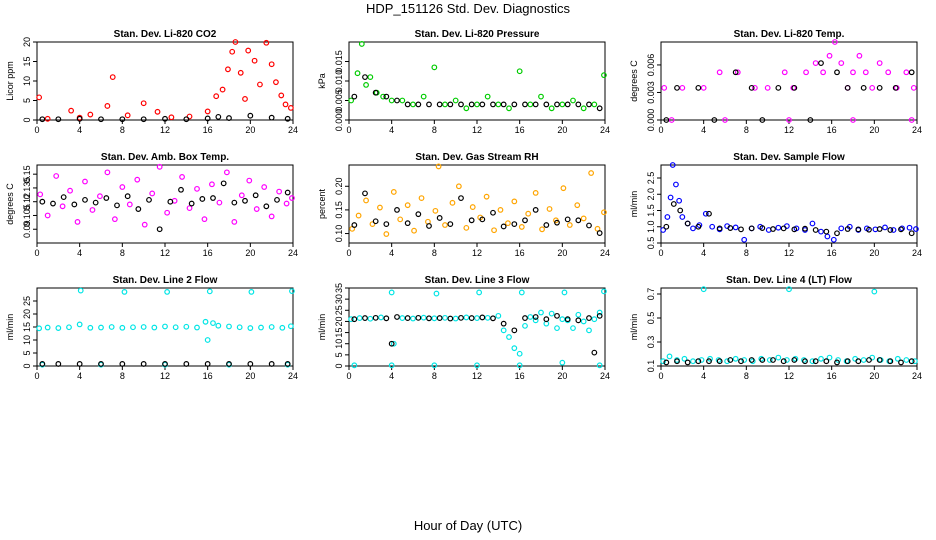 This screenshot has width=936, height=540. I want to click on y-tick-label: 0.15, so click(27, 174).